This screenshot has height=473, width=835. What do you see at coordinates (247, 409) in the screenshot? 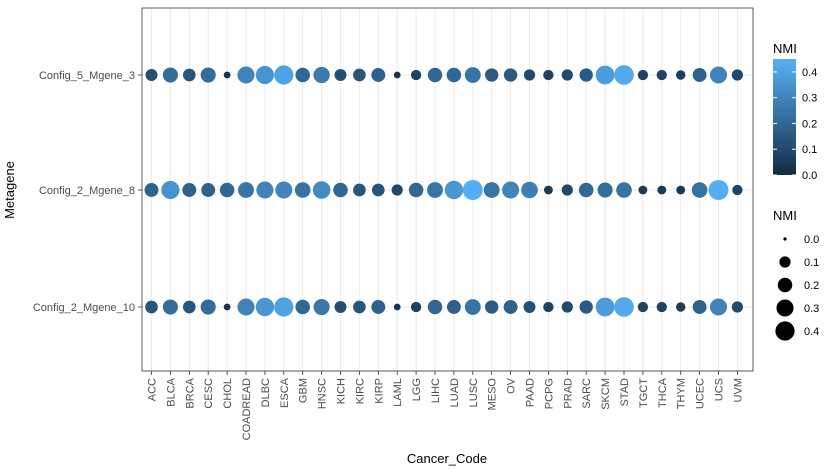
I see `x-tick-label: COADREAD` at bounding box center [247, 409].